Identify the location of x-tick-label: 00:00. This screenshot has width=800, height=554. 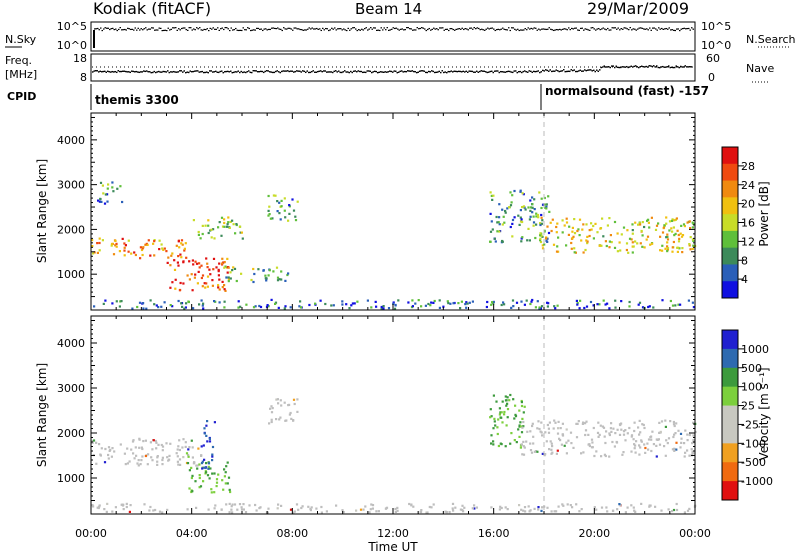
(91, 533).